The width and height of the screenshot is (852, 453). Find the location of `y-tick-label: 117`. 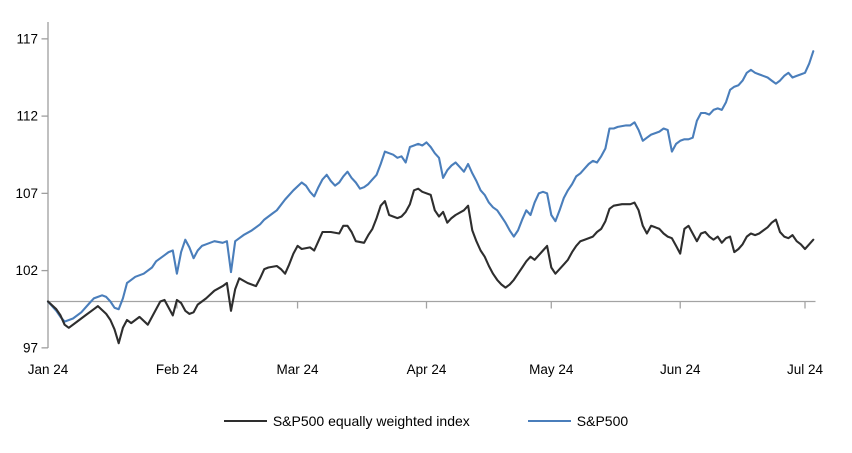

y-tick-label: 117 is located at coordinates (27, 38).